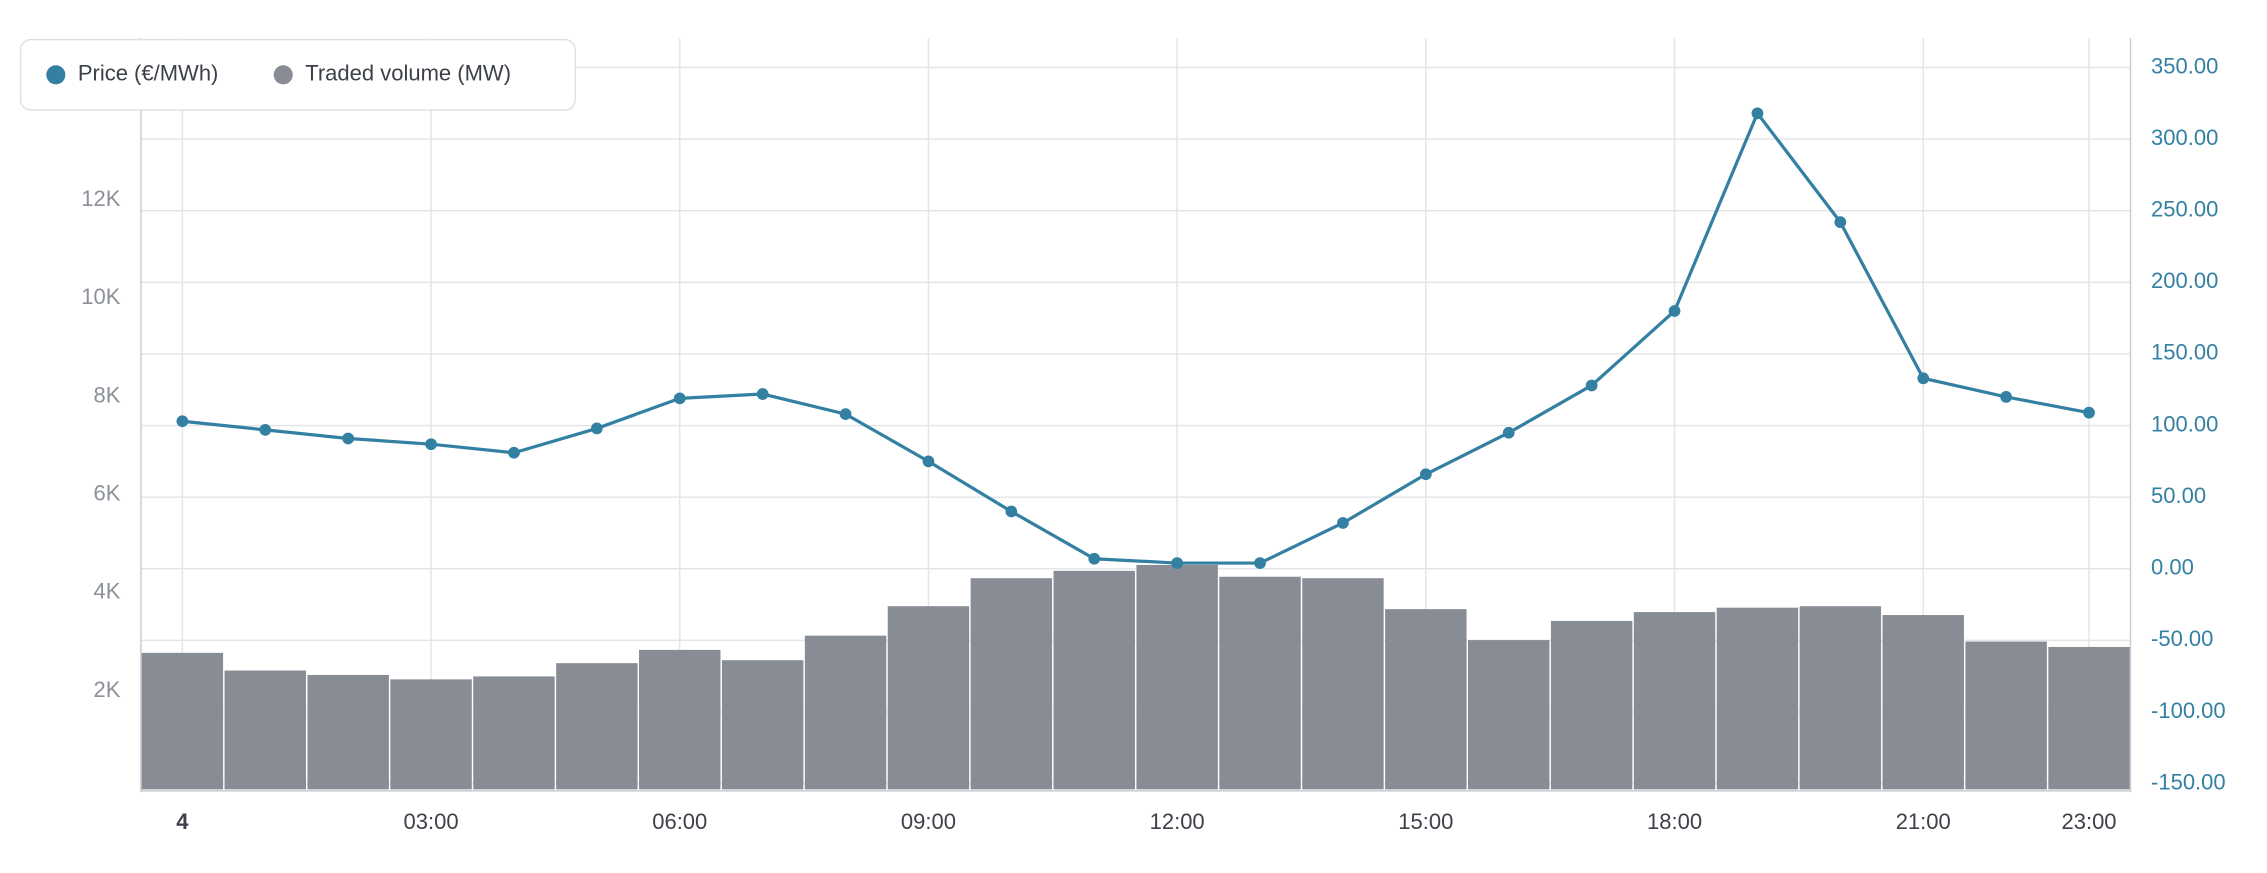 The image size is (2267, 873). I want to click on x-tick-label: 15:00, so click(1425, 821).